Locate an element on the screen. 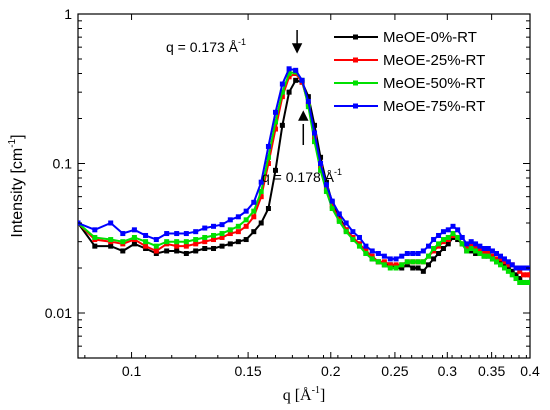 The image size is (550, 410). annotation-text: q = 0.173 Å-1 is located at coordinates (206, 46).